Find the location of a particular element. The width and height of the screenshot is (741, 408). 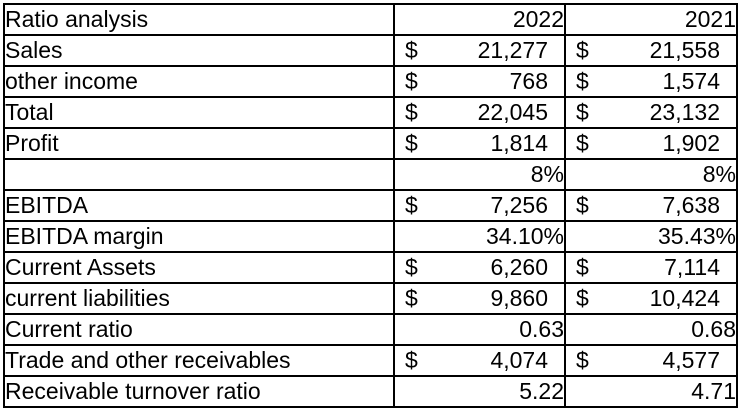

currency-cell: $ 1,902 is located at coordinates (651, 143).